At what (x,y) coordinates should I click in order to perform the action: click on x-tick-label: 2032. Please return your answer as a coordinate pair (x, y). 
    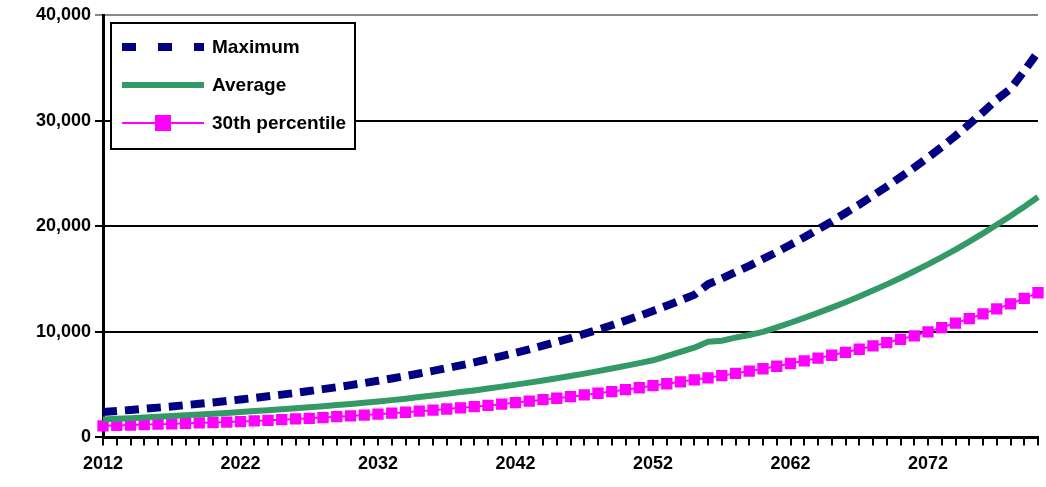
    Looking at the image, I should click on (378, 463).